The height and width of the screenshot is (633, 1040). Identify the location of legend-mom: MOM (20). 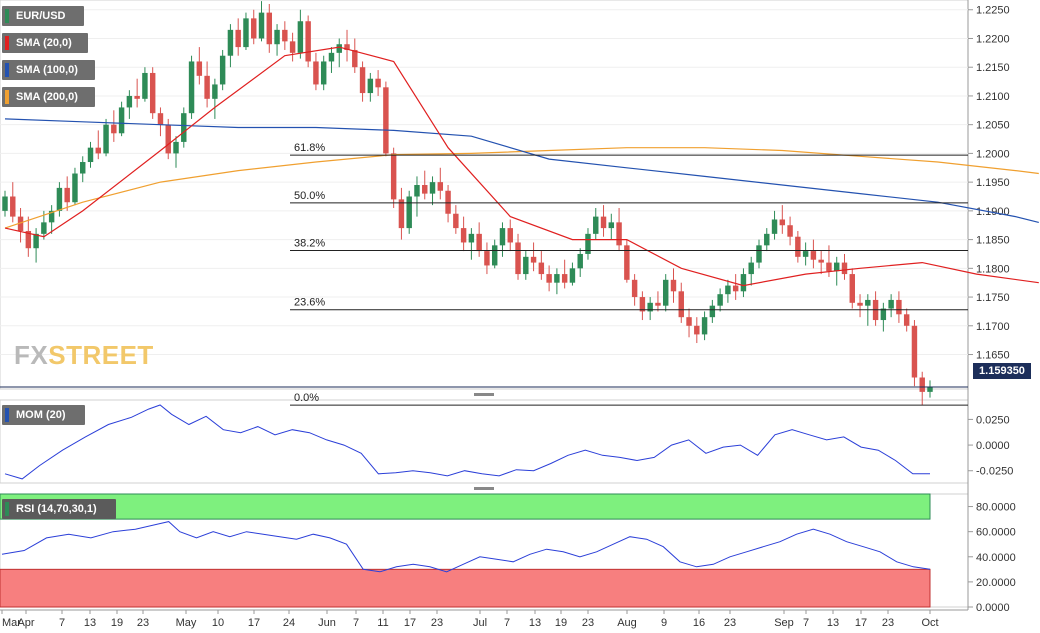
(43, 415).